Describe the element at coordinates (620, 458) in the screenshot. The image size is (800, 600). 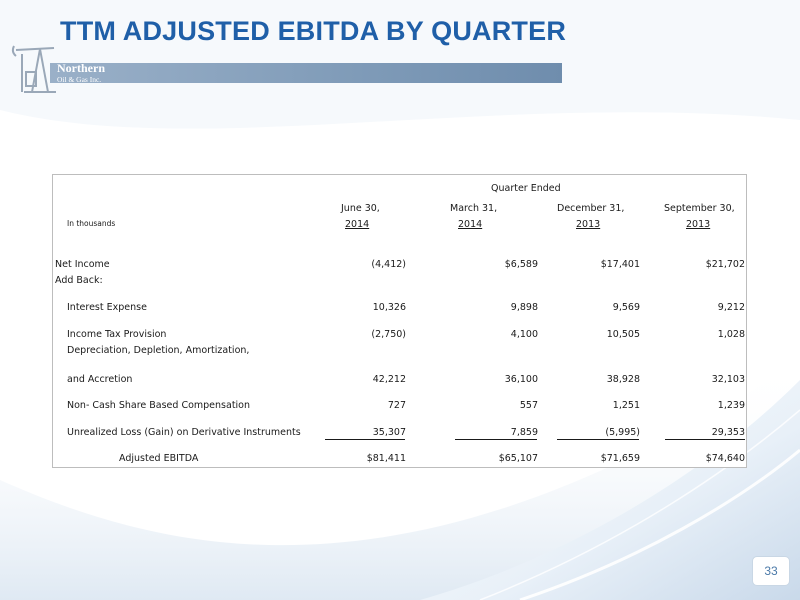
I see `total-value: $71,659` at that location.